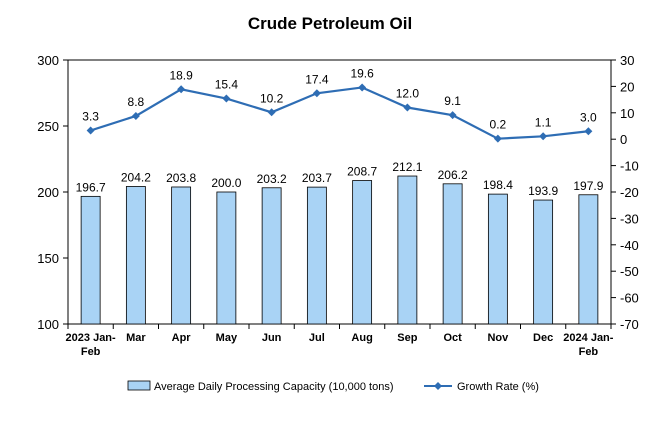  What do you see at coordinates (339, 113) in the screenshot?
I see `growth-rate-line` at bounding box center [339, 113].